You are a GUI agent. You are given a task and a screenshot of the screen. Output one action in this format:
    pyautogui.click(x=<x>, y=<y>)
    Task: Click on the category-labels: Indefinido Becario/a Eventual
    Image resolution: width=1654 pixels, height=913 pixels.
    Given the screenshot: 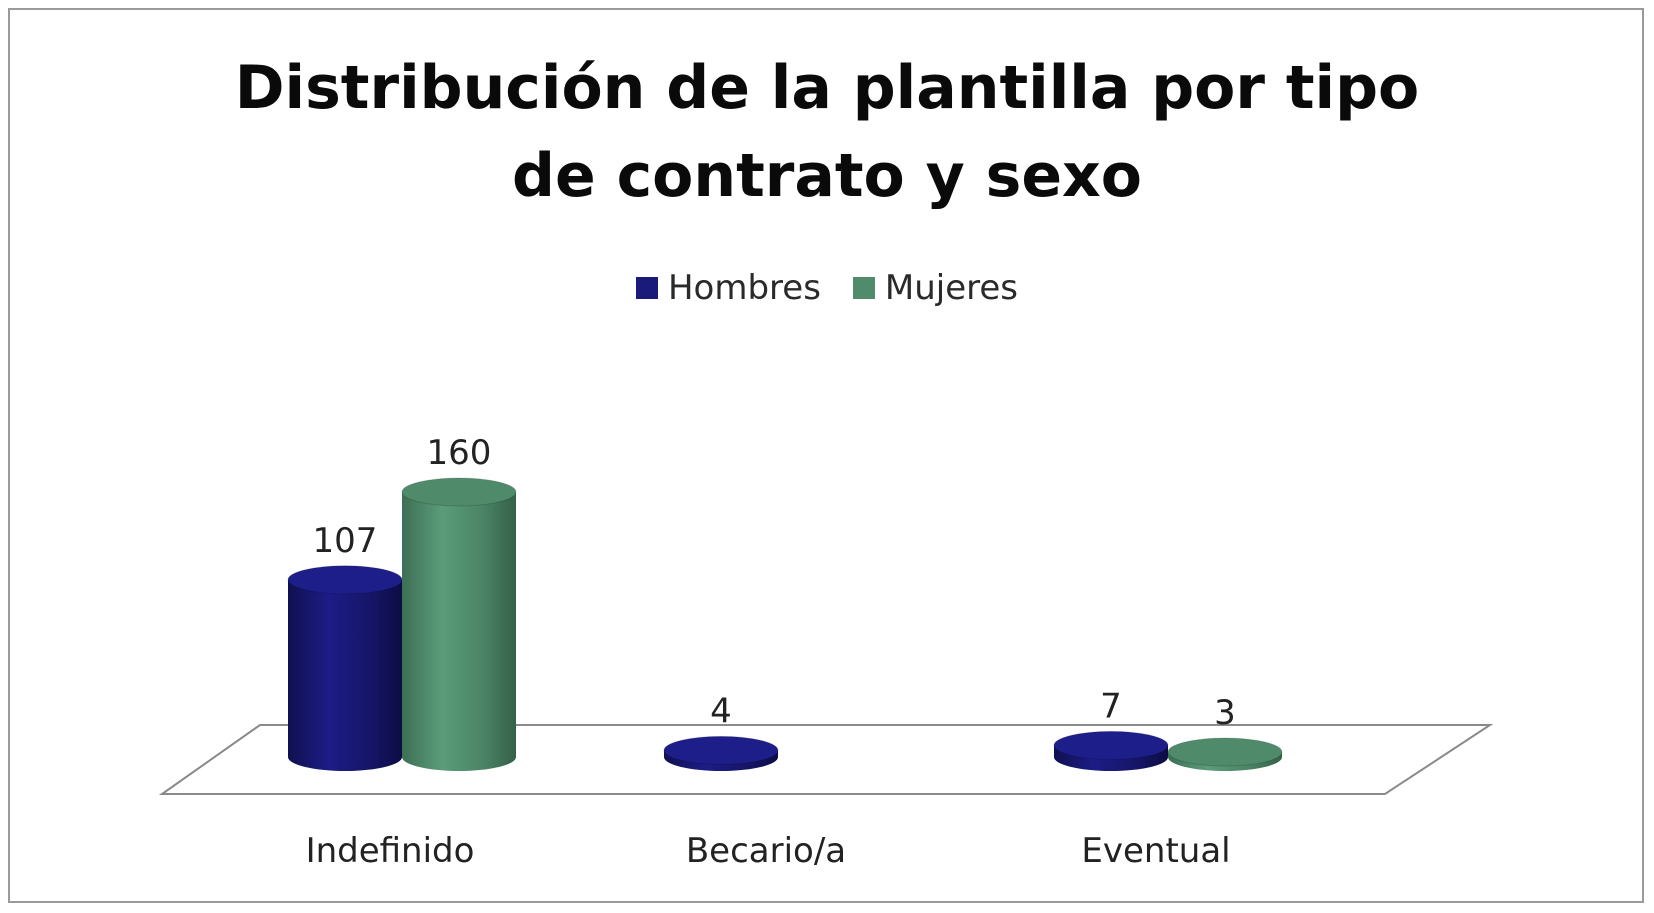 What is the action you would take?
    pyautogui.click(x=768, y=851)
    